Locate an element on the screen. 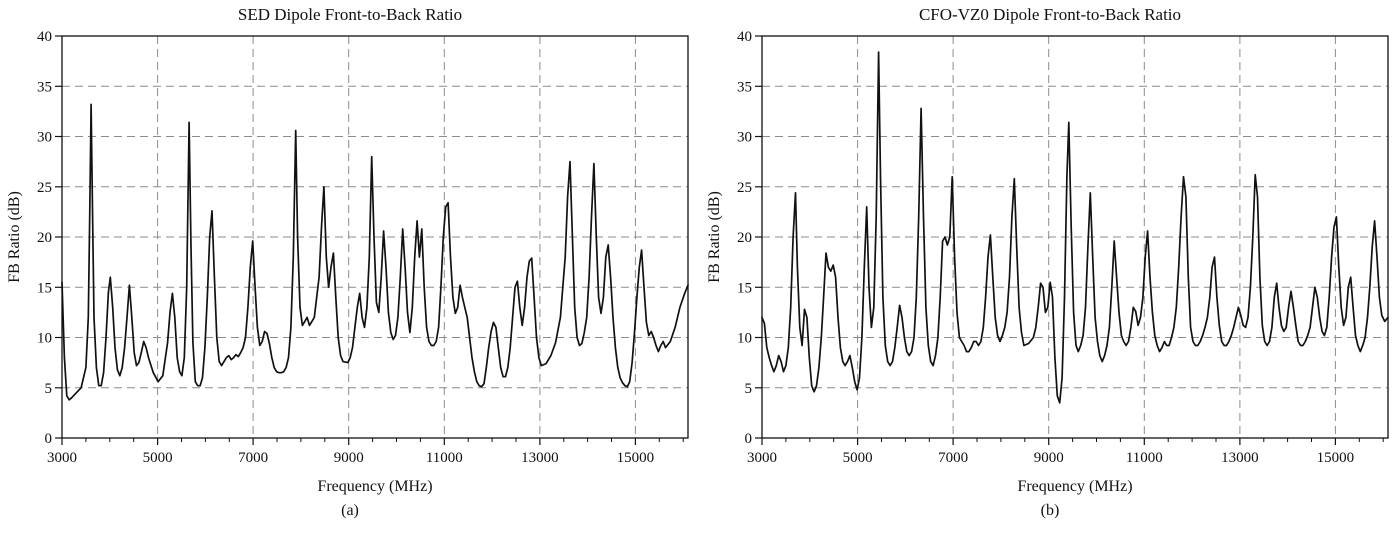 Image resolution: width=1400 pixels, height=542 pixels. y-axis-label-b: FB Ratio (dB) is located at coordinates (714, 237).